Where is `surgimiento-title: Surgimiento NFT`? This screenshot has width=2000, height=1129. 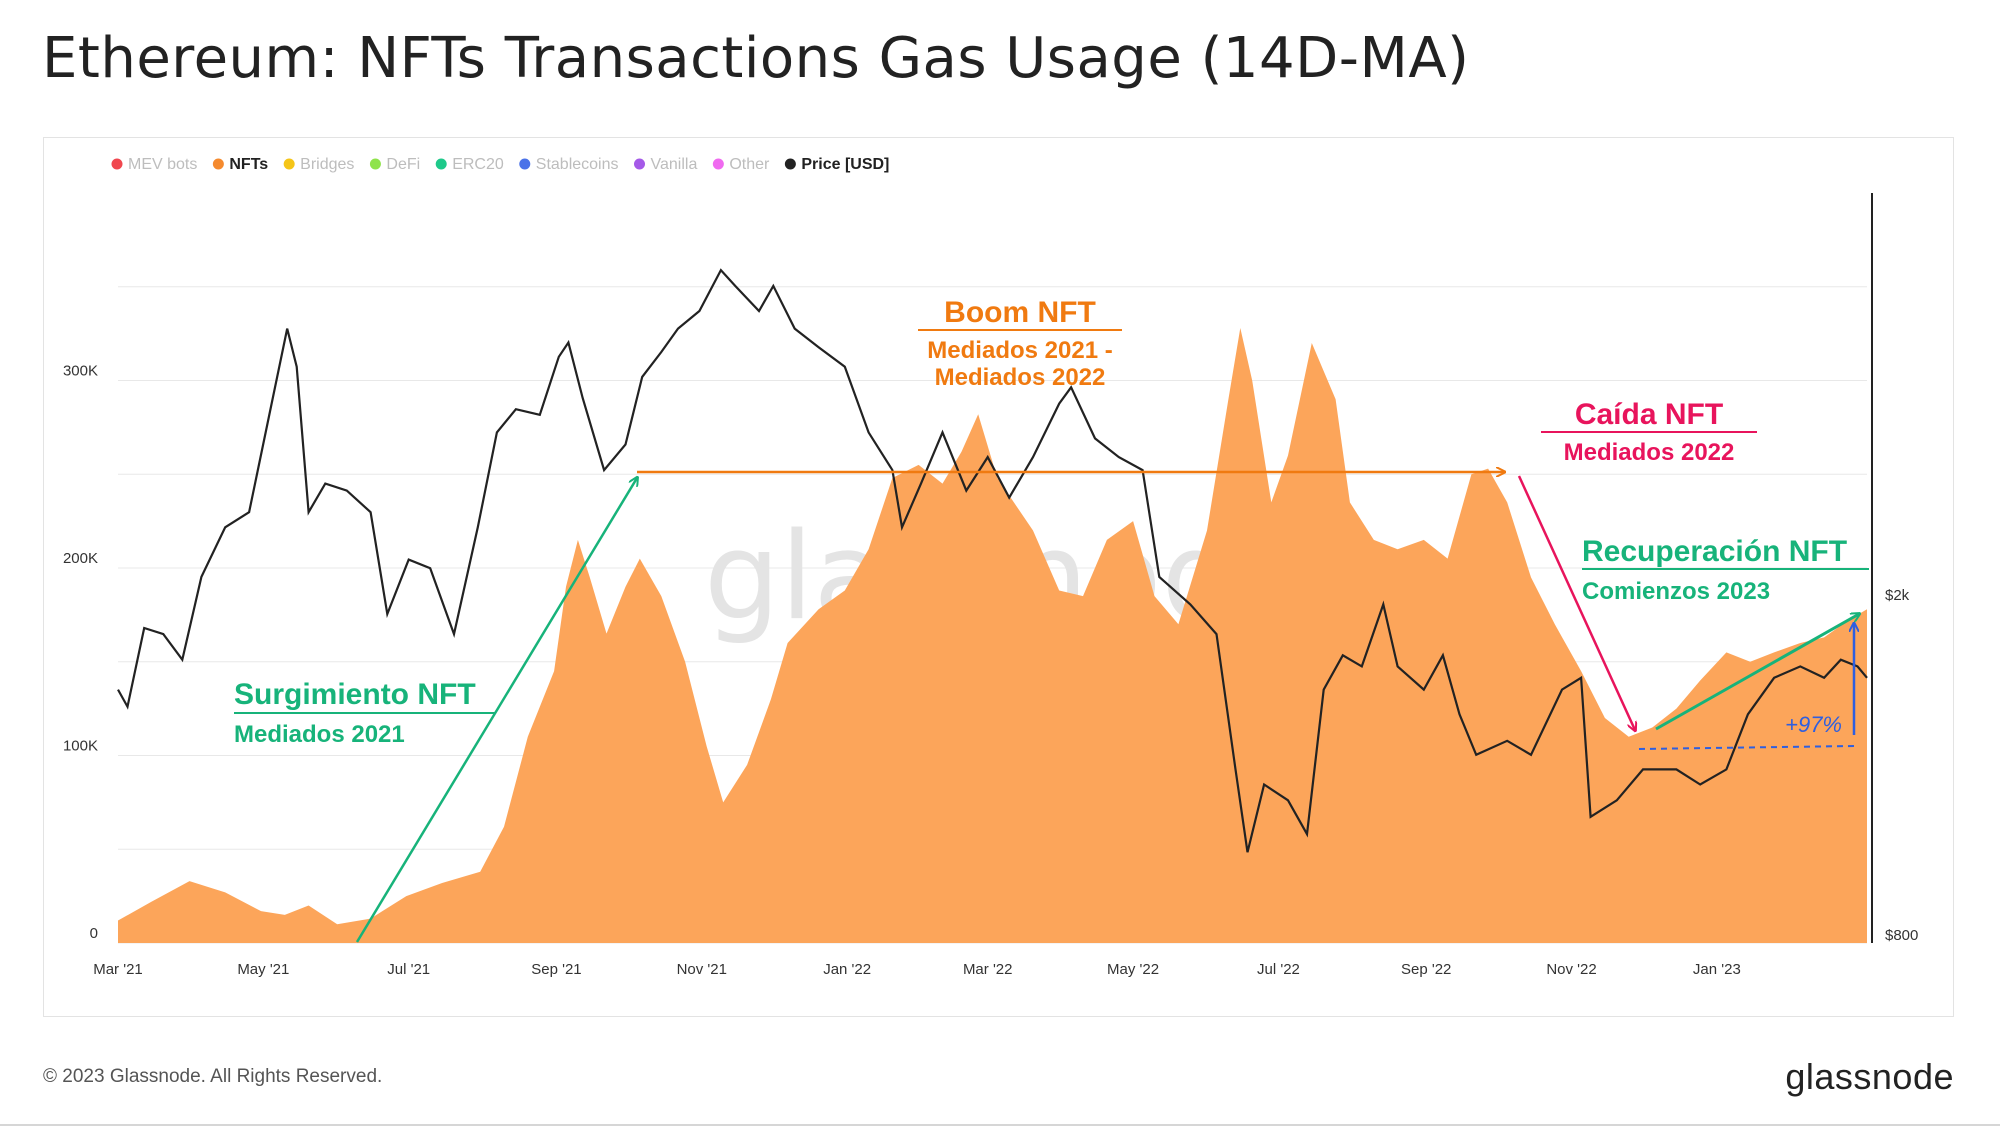
surgimiento-title: Surgimiento NFT is located at coordinates (355, 694).